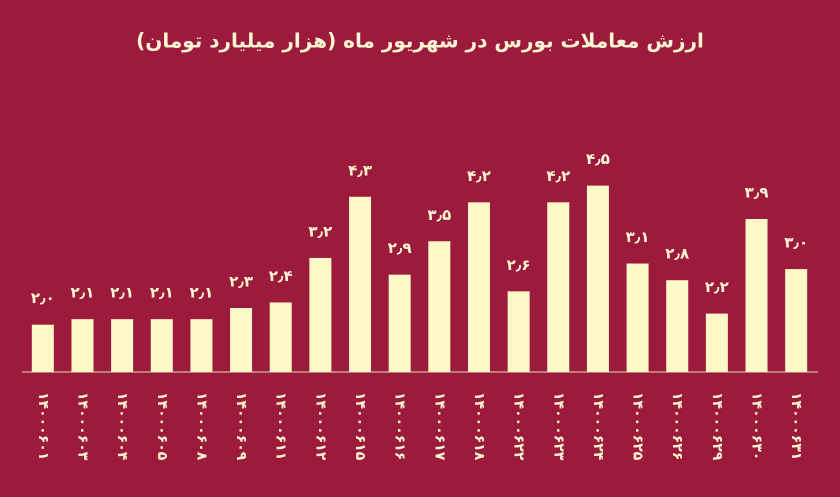 This screenshot has height=497, width=840. What do you see at coordinates (598, 426) in the screenshot?
I see `x-tick-label: ۱۴۰۰۰۶۲۴` at bounding box center [598, 426].